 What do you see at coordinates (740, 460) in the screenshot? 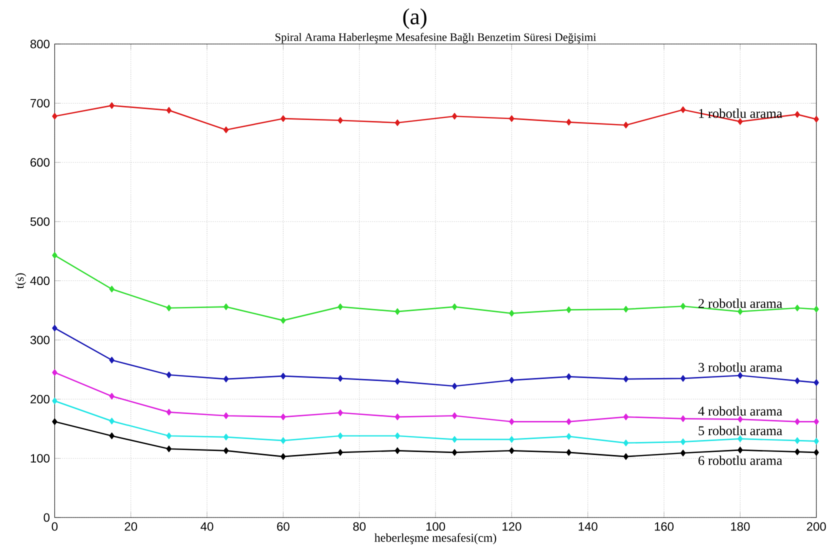
I see `series-label: 6 robotlu arama` at bounding box center [740, 460].